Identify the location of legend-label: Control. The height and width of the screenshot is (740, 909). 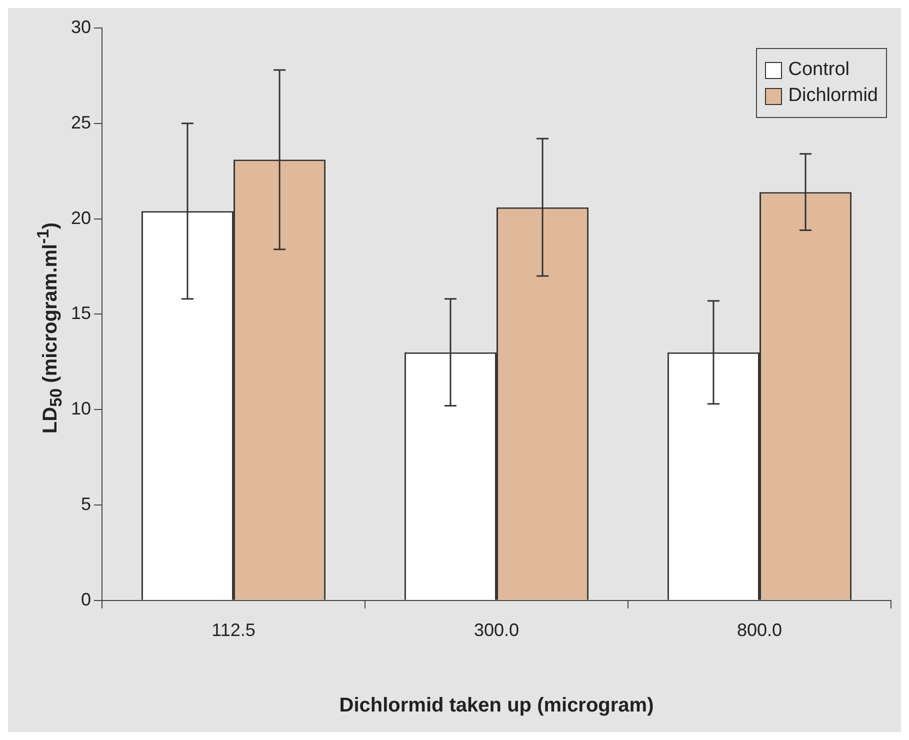
(819, 70).